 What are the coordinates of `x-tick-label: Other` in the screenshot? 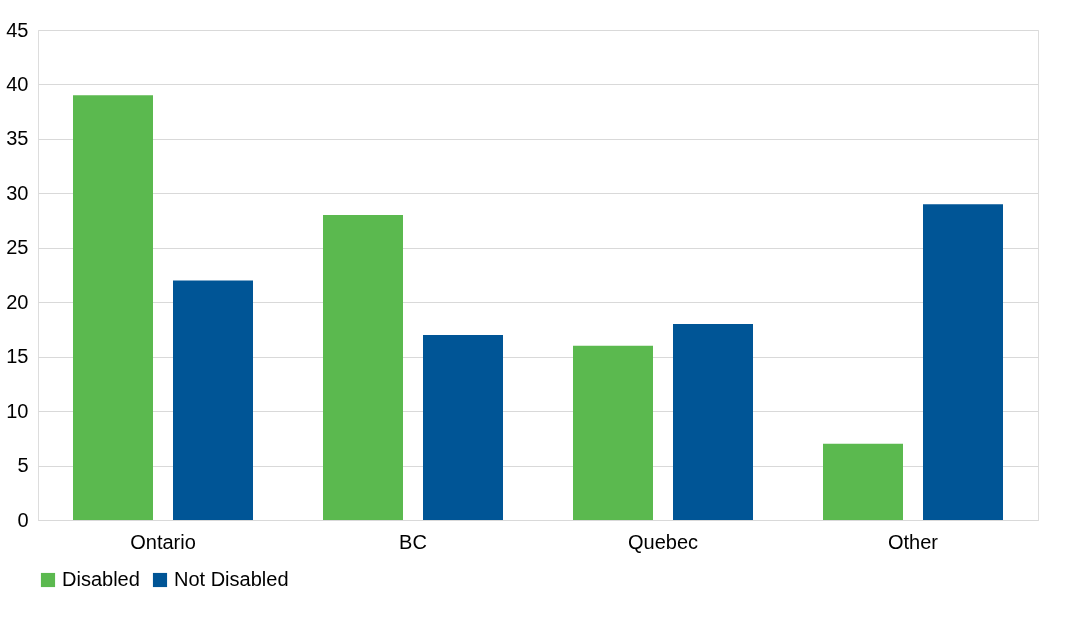 It's located at (913, 541).